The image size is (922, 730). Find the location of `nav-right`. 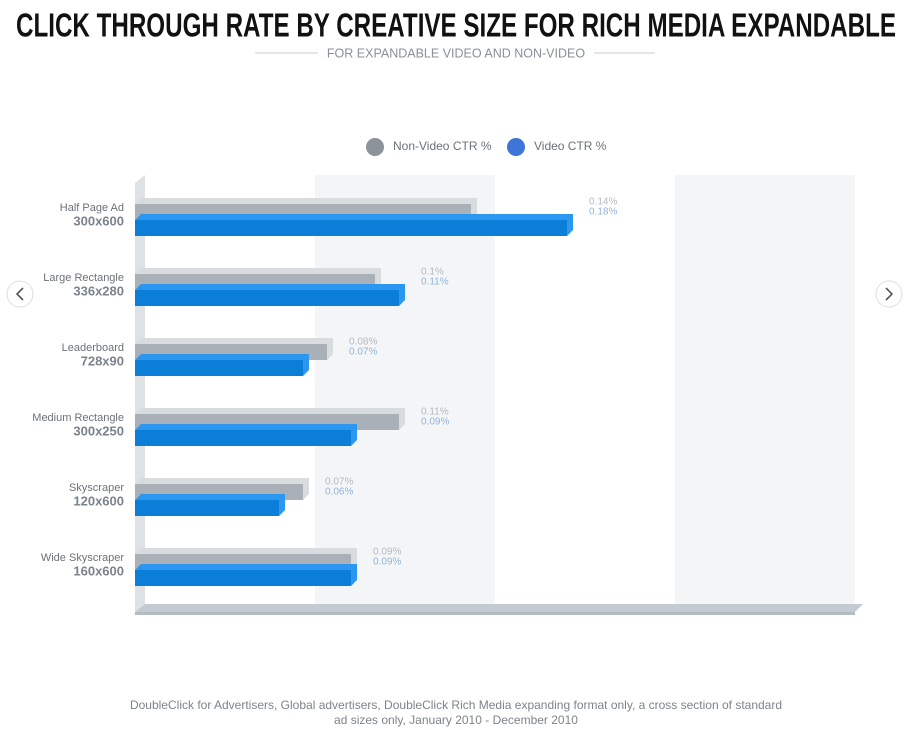

nav-right is located at coordinates (889, 294).